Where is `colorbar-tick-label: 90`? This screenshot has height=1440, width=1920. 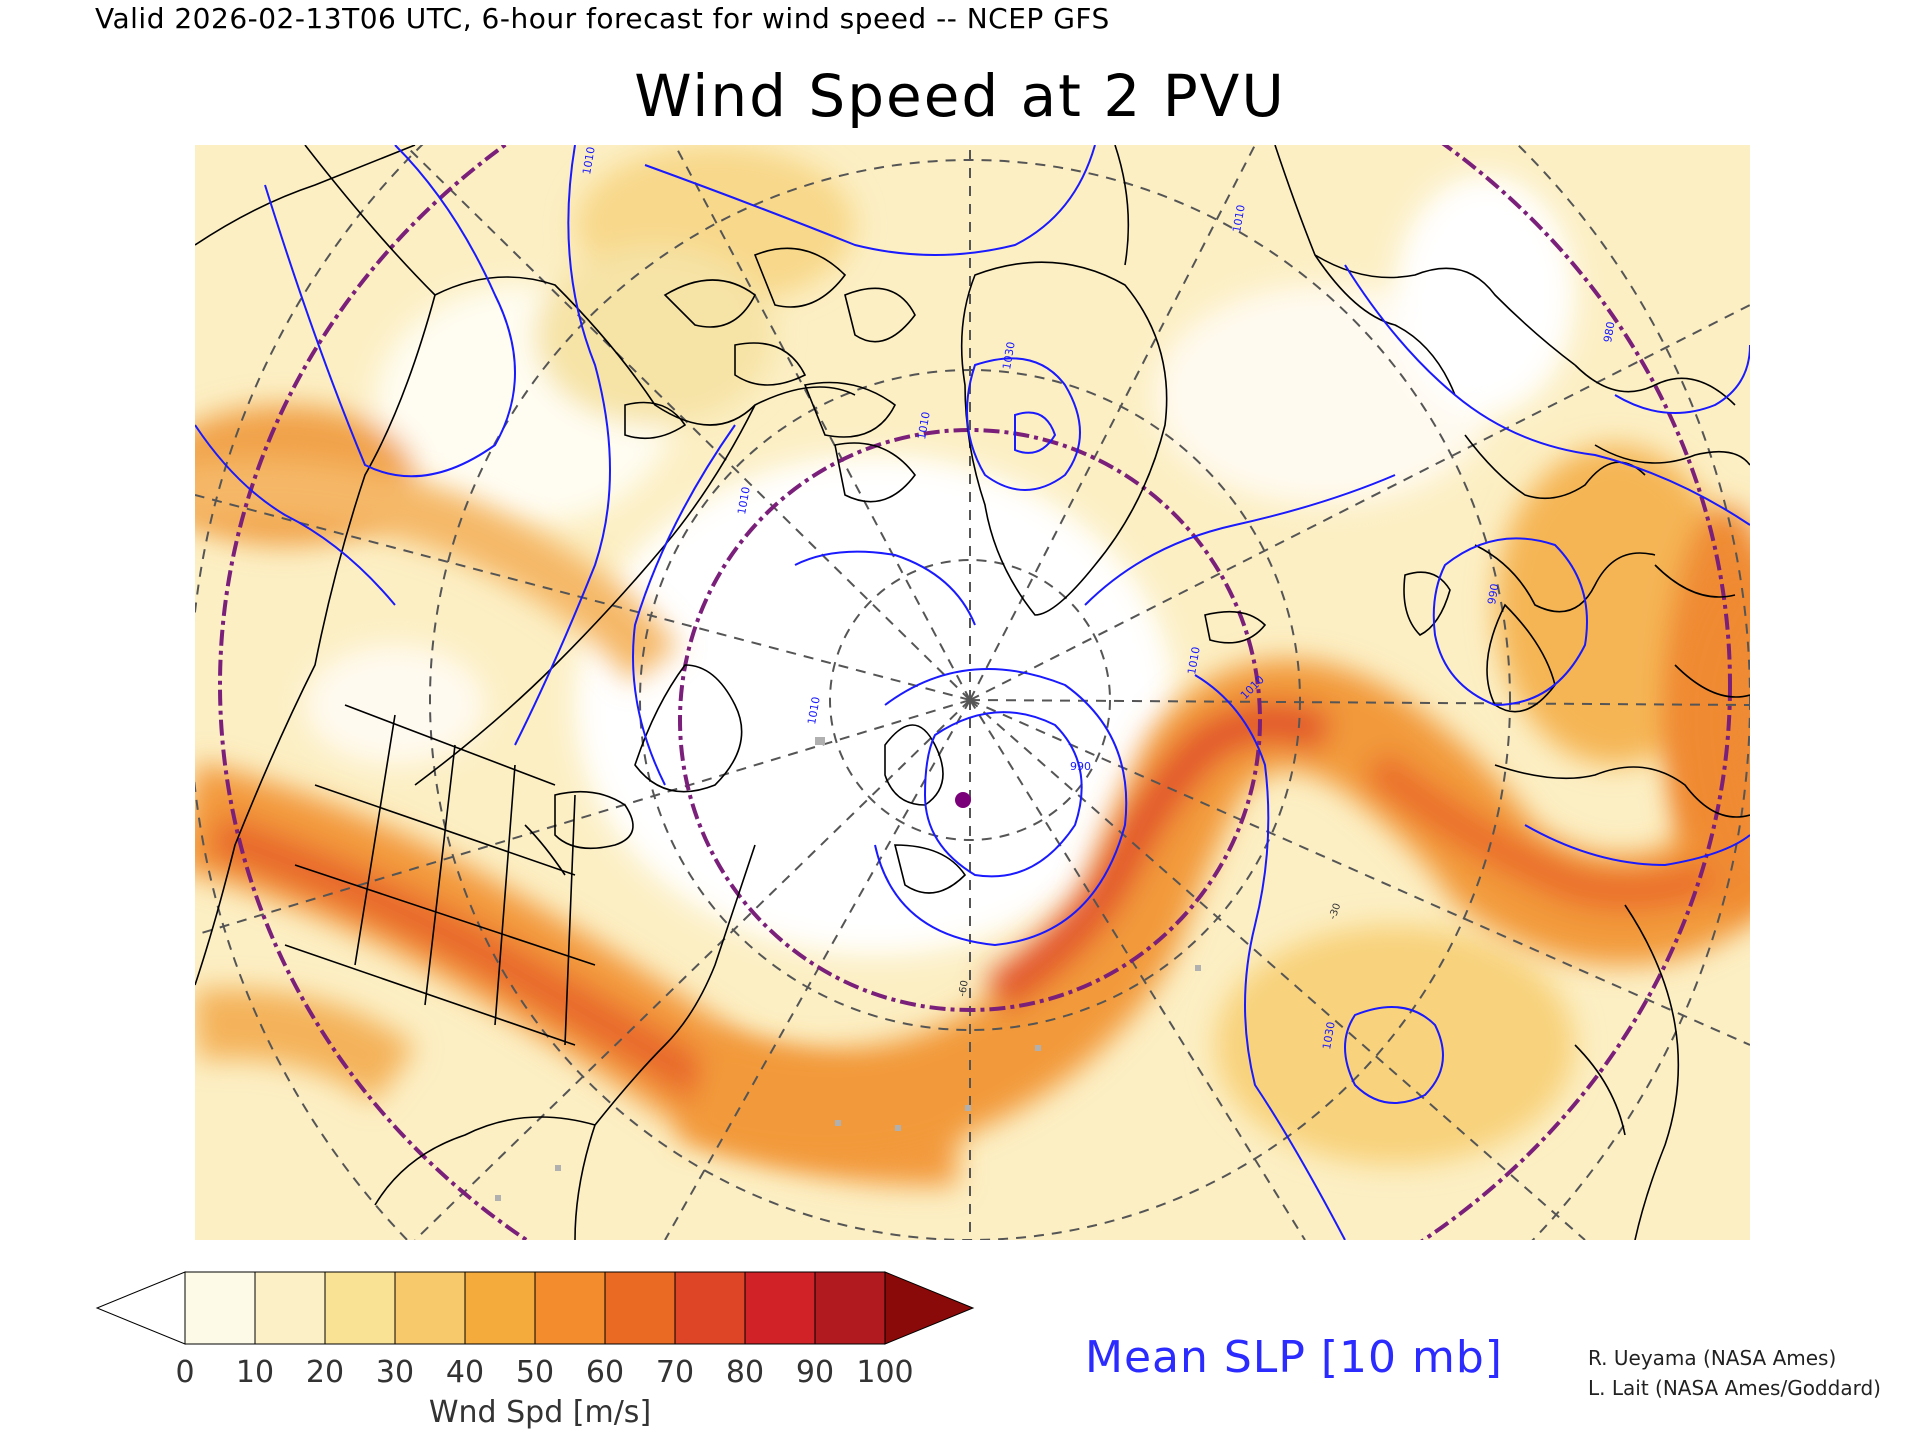
colorbar-tick-label: 90 is located at coordinates (815, 1372).